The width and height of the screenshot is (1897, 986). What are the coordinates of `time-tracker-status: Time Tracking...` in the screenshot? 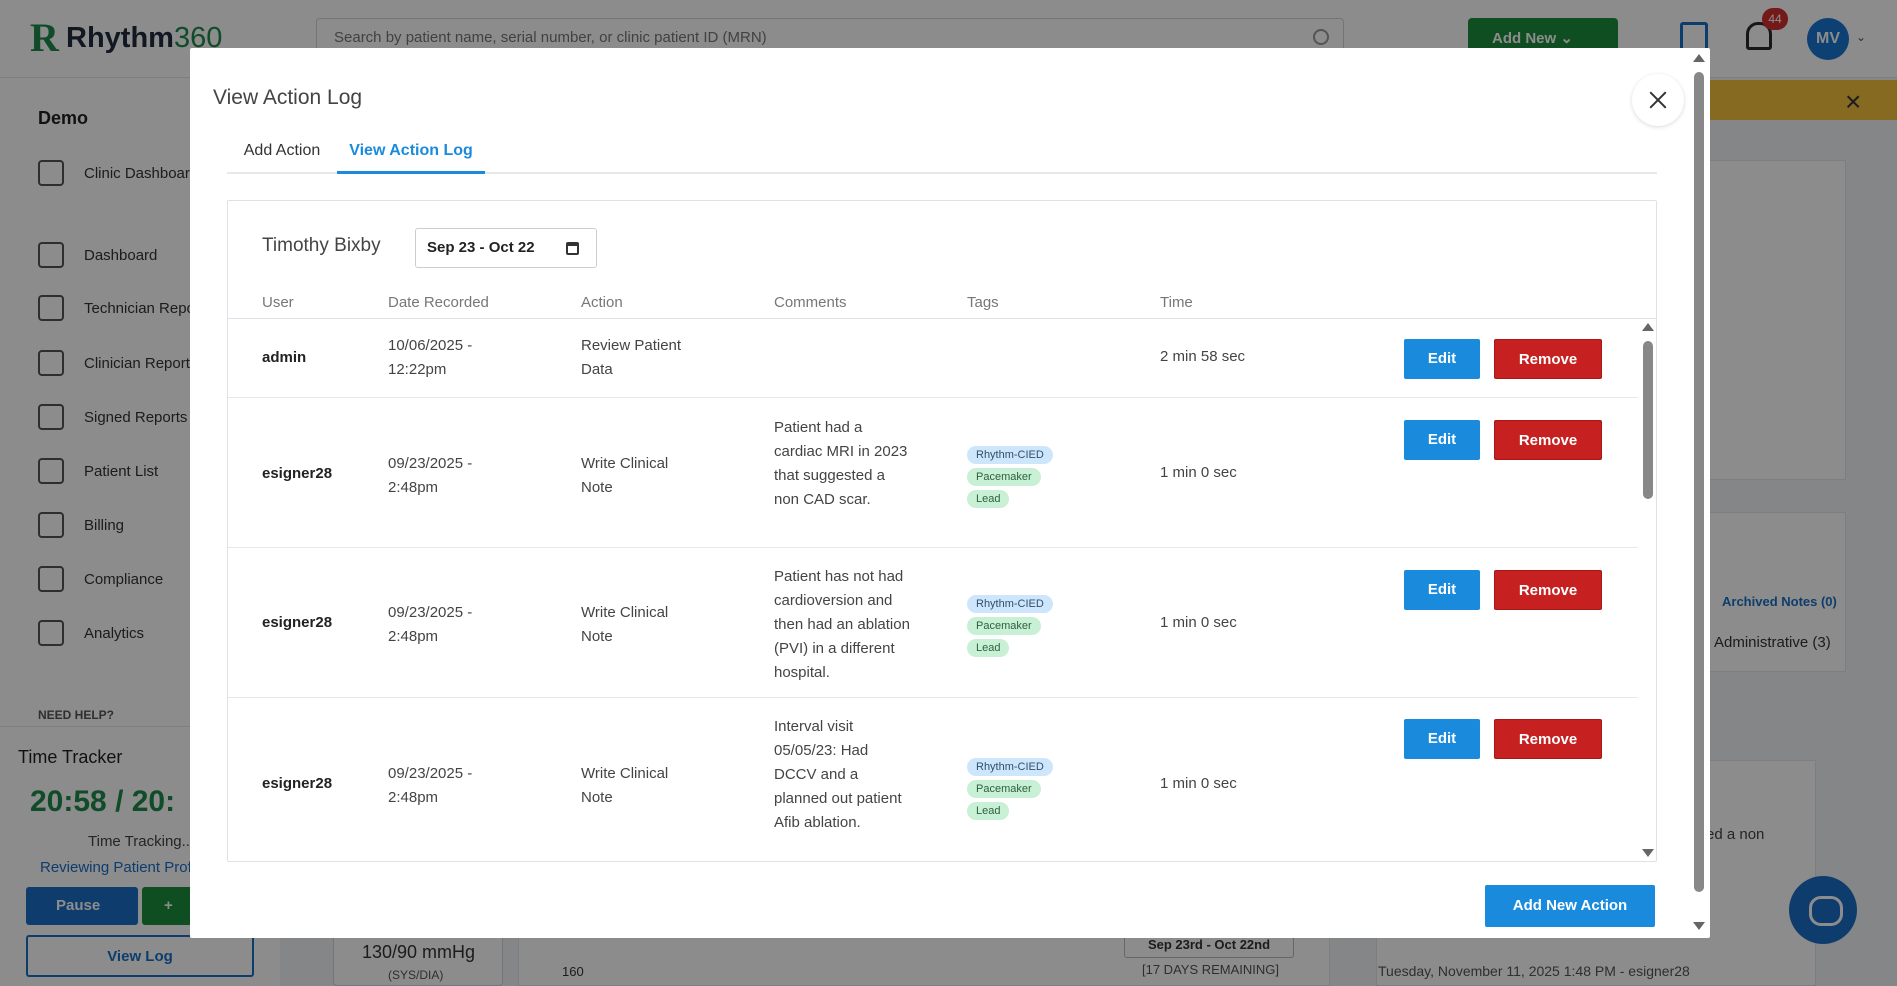 It's located at (141, 841).